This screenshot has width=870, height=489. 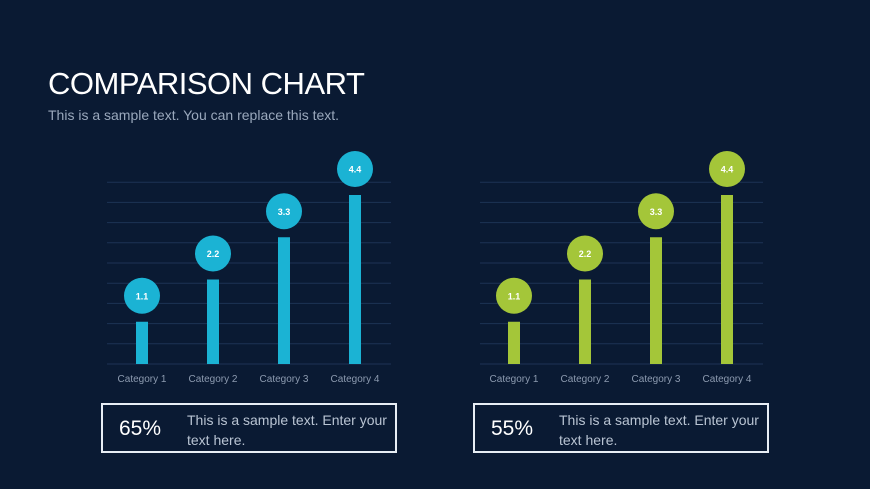 What do you see at coordinates (512, 428) in the screenshot?
I see `summary-percent: 55%` at bounding box center [512, 428].